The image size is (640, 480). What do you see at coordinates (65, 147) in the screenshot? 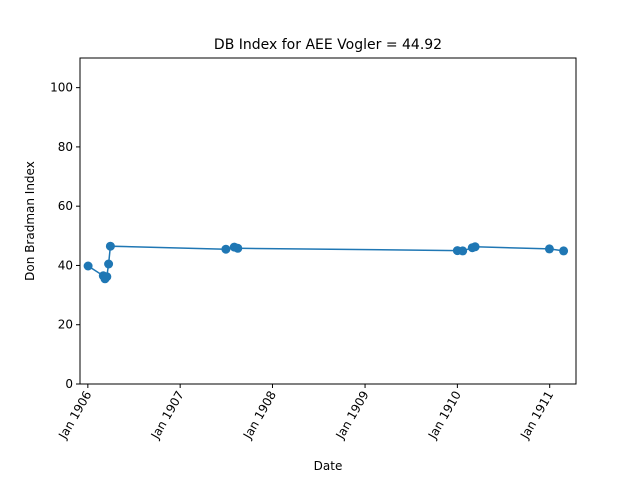
I see `y-tick-label: 80` at bounding box center [65, 147].